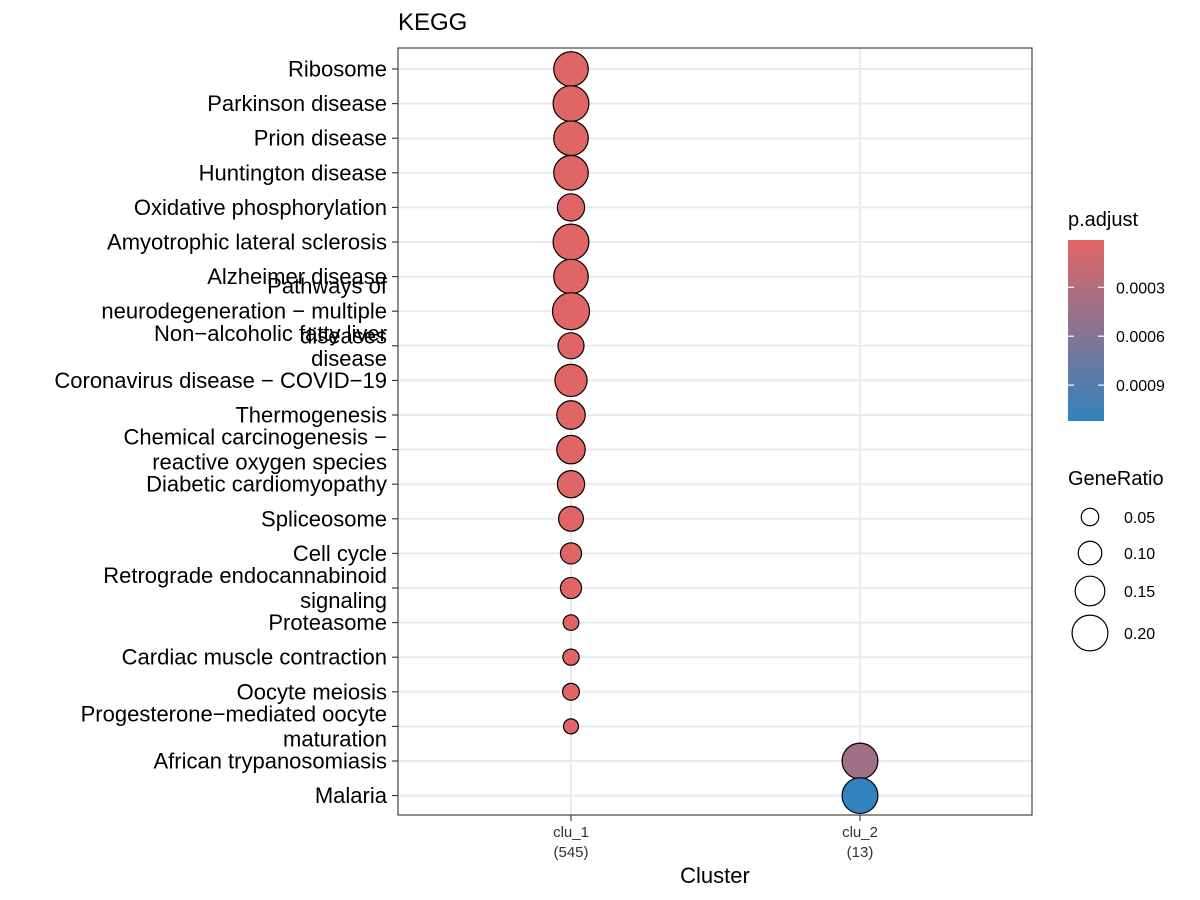  Describe the element at coordinates (220, 380) in the screenshot. I see `y-tick-label: Coronavirus disease − COVID−19` at that location.